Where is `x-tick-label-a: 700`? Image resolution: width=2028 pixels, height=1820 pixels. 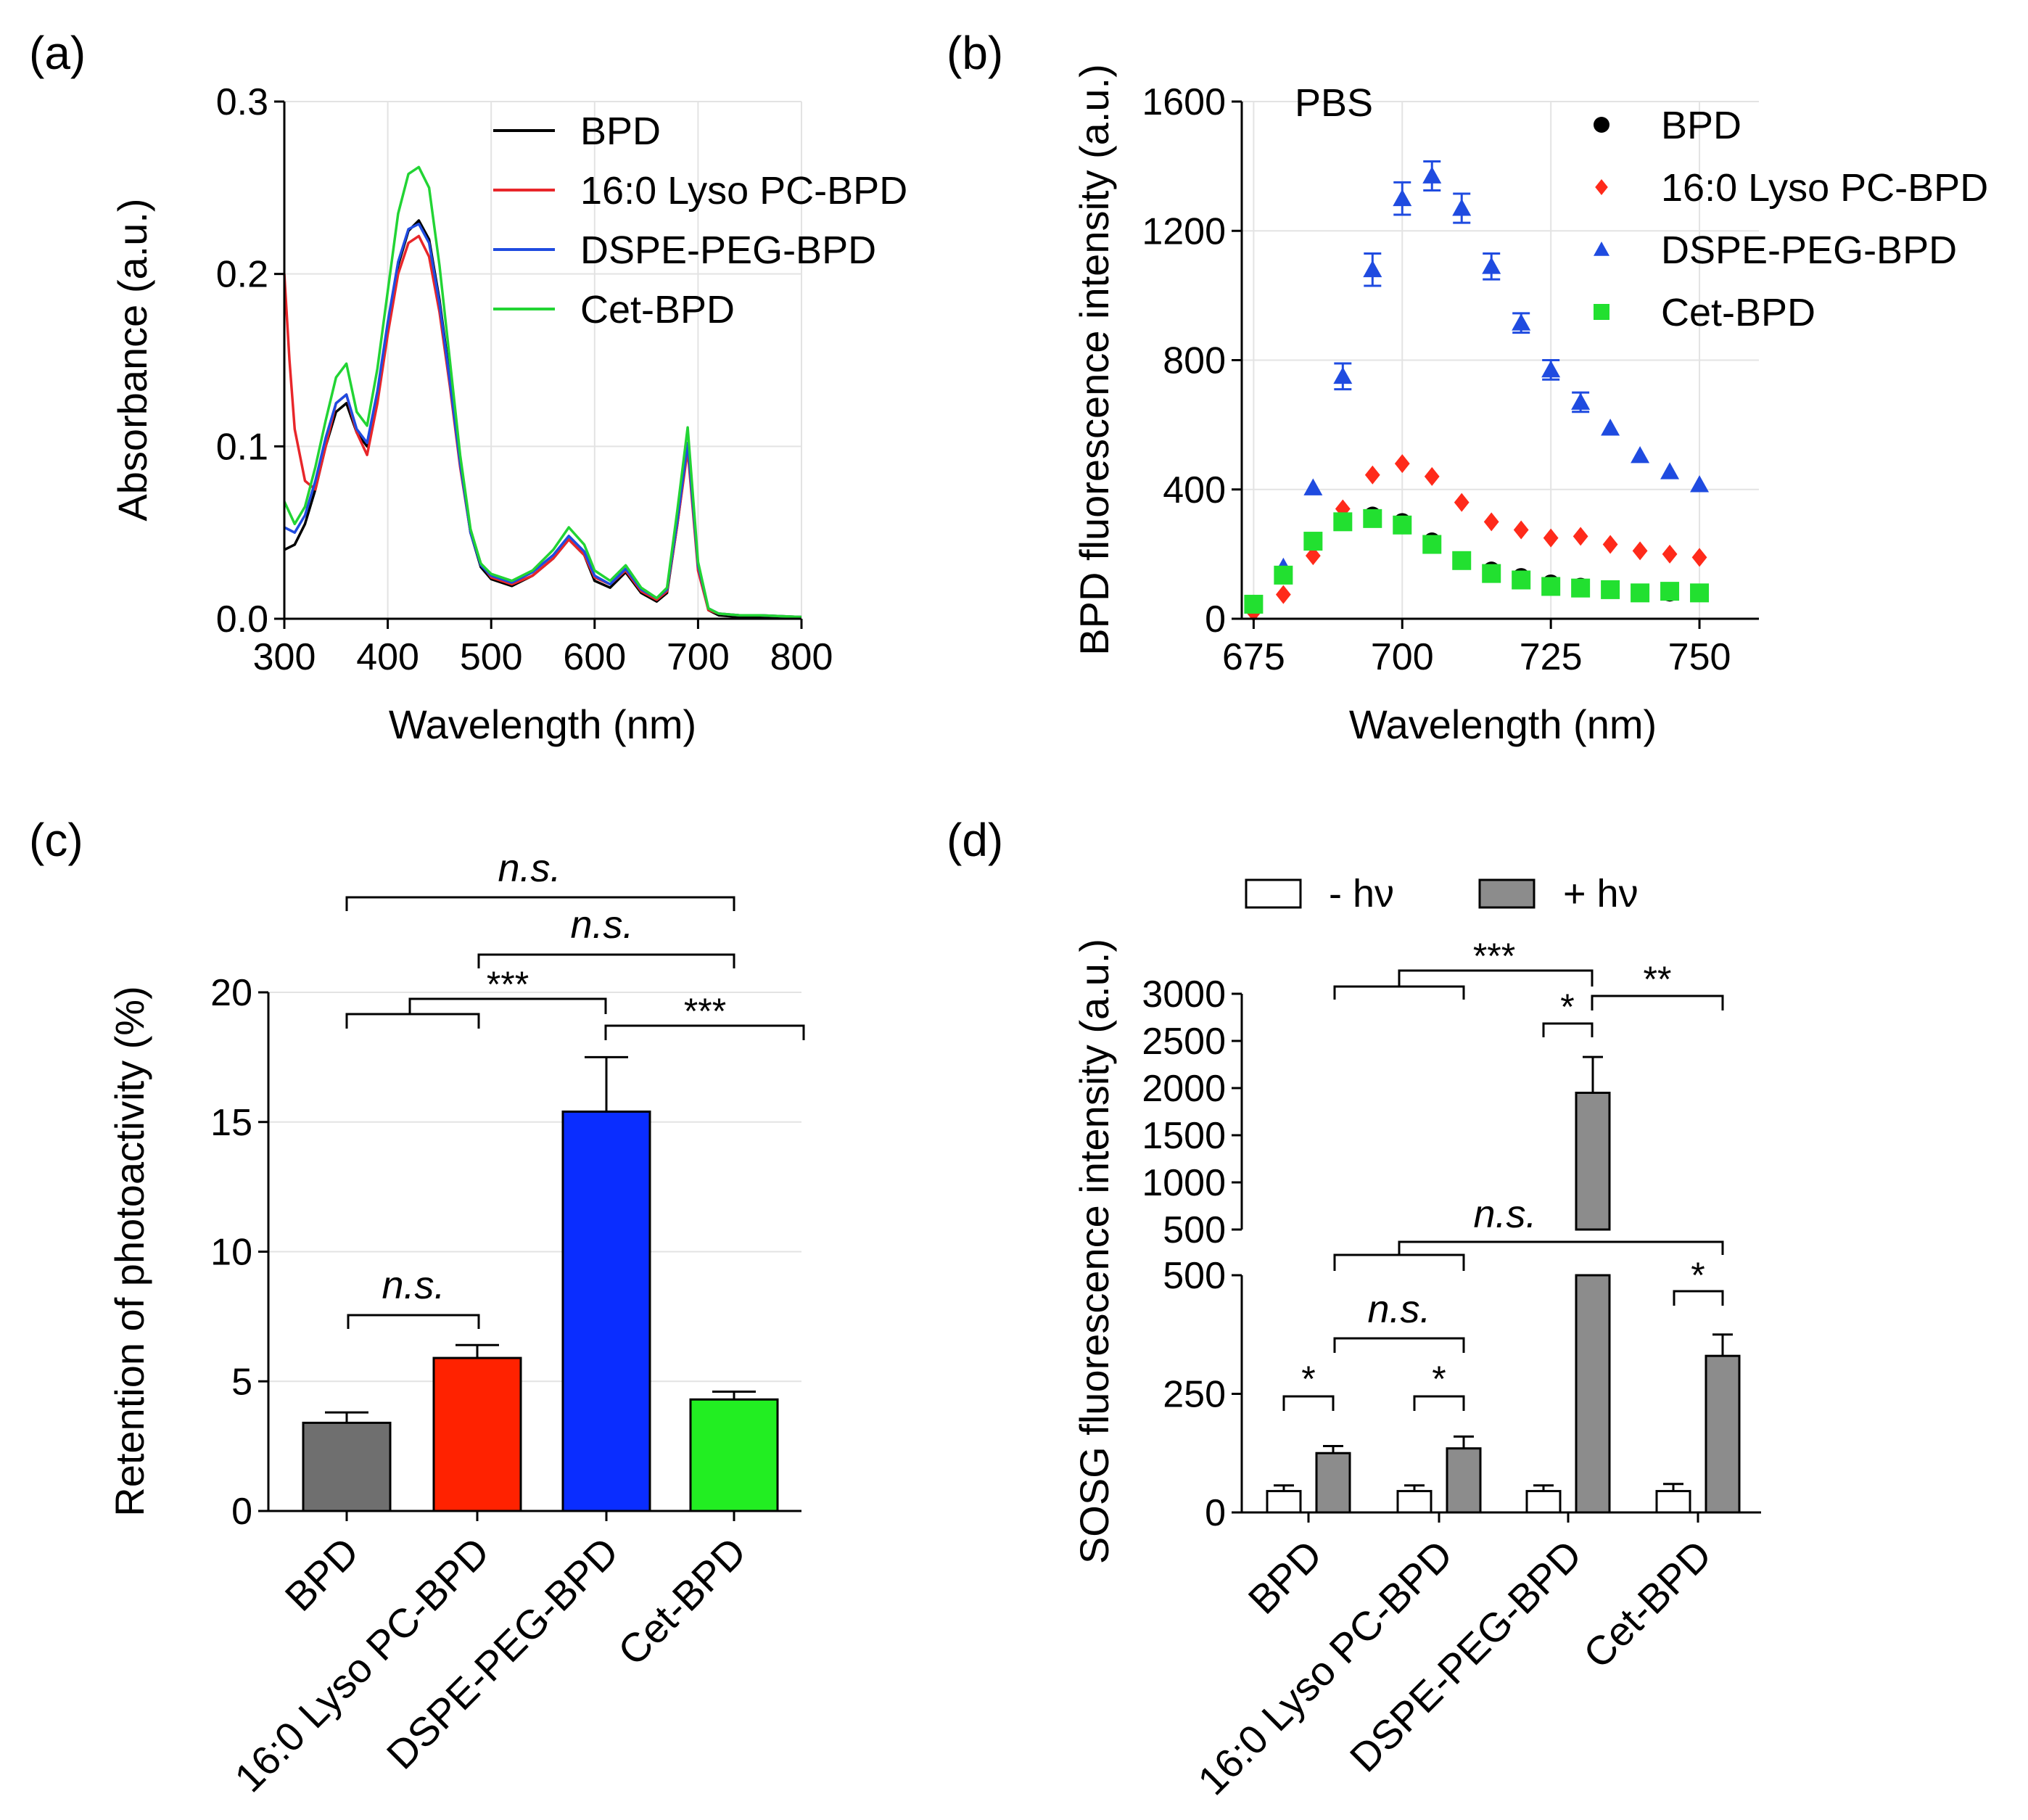
x-tick-label-a: 700 is located at coordinates (698, 657).